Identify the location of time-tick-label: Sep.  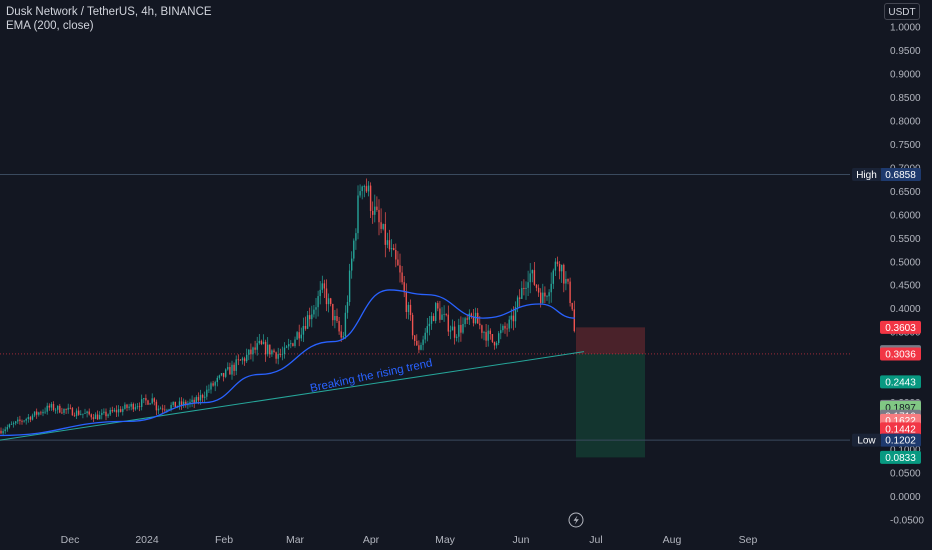
(748, 540).